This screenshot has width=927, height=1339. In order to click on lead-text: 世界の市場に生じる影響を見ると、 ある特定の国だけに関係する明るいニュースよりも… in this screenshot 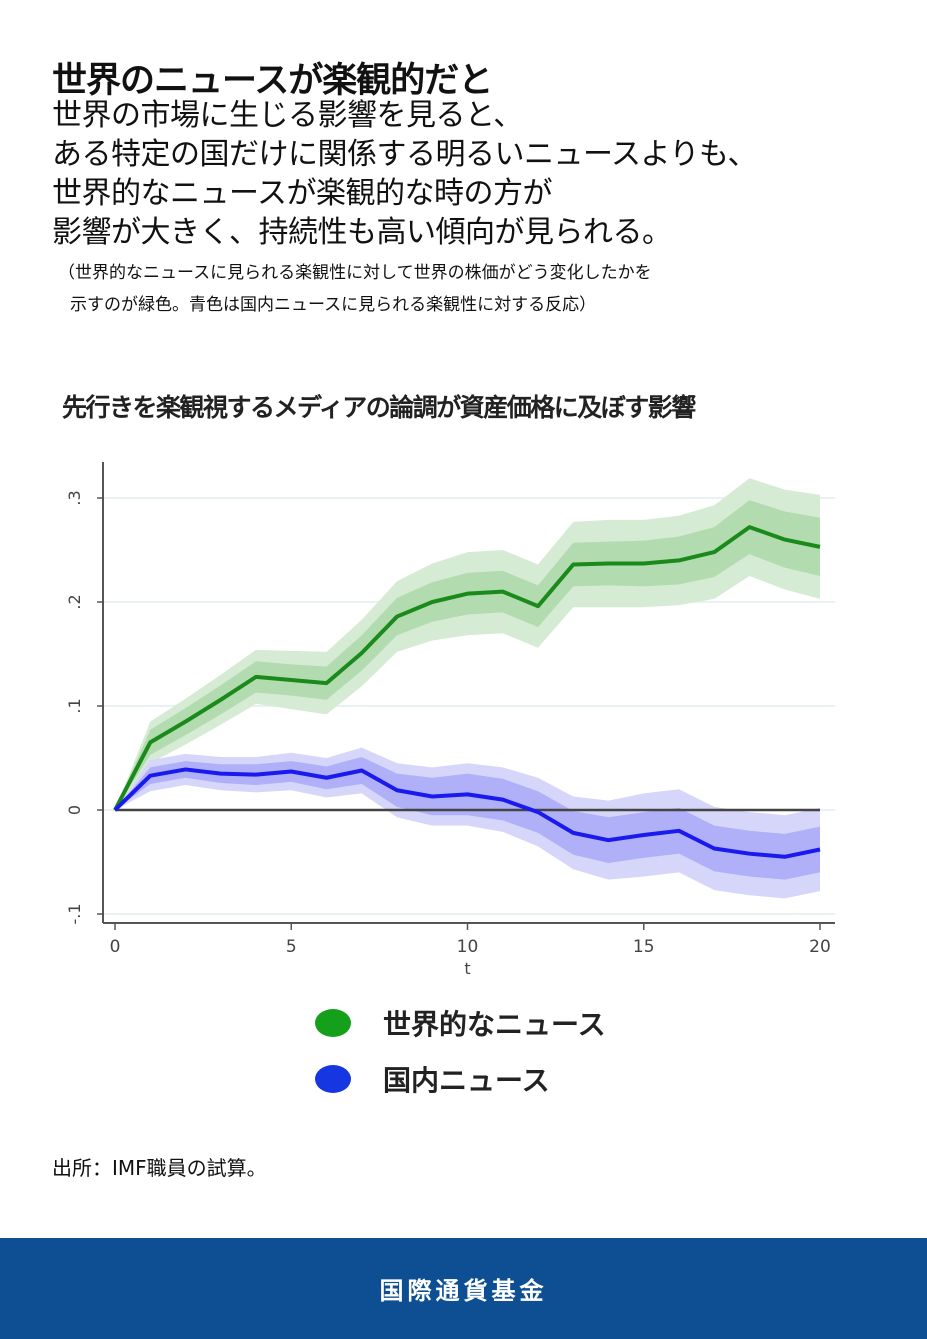, I will do `click(405, 174)`.